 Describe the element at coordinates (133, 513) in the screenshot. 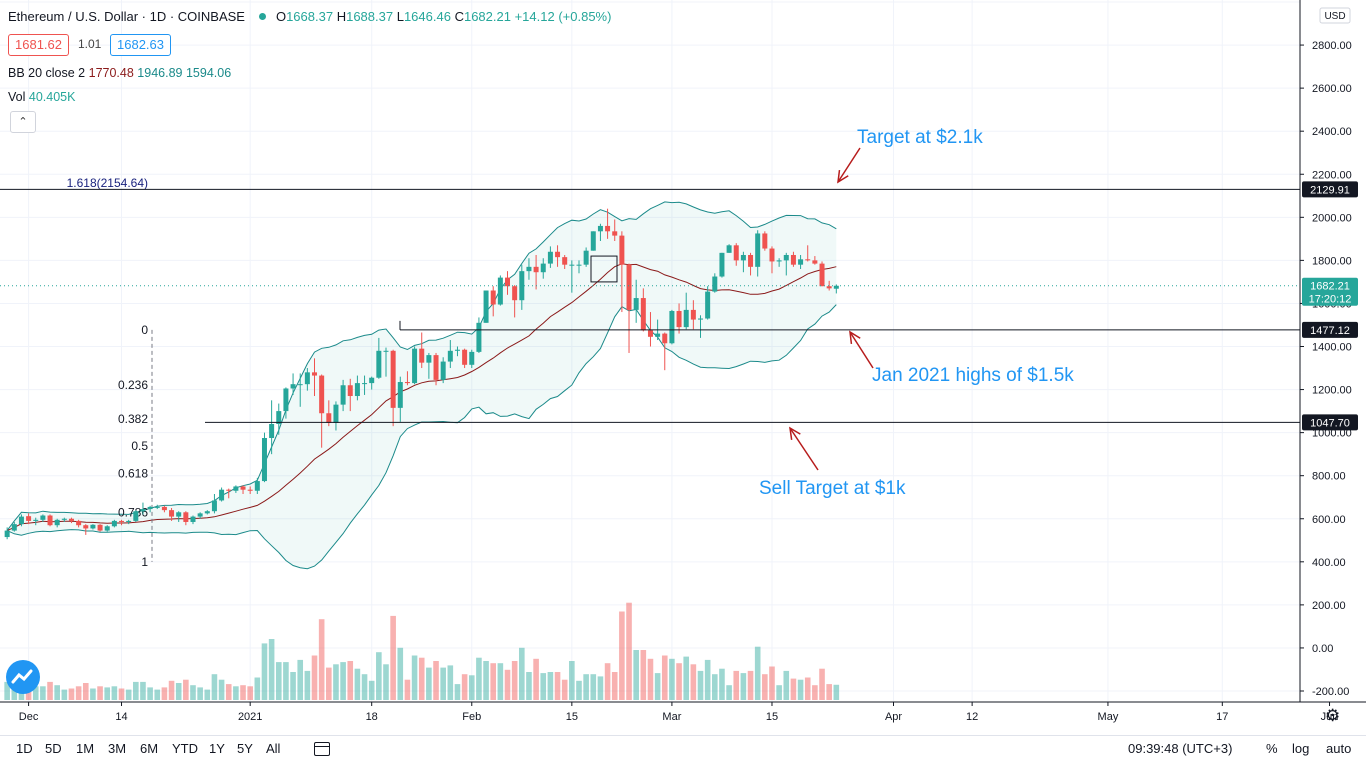

I see `fib-level-label: 0.786` at that location.